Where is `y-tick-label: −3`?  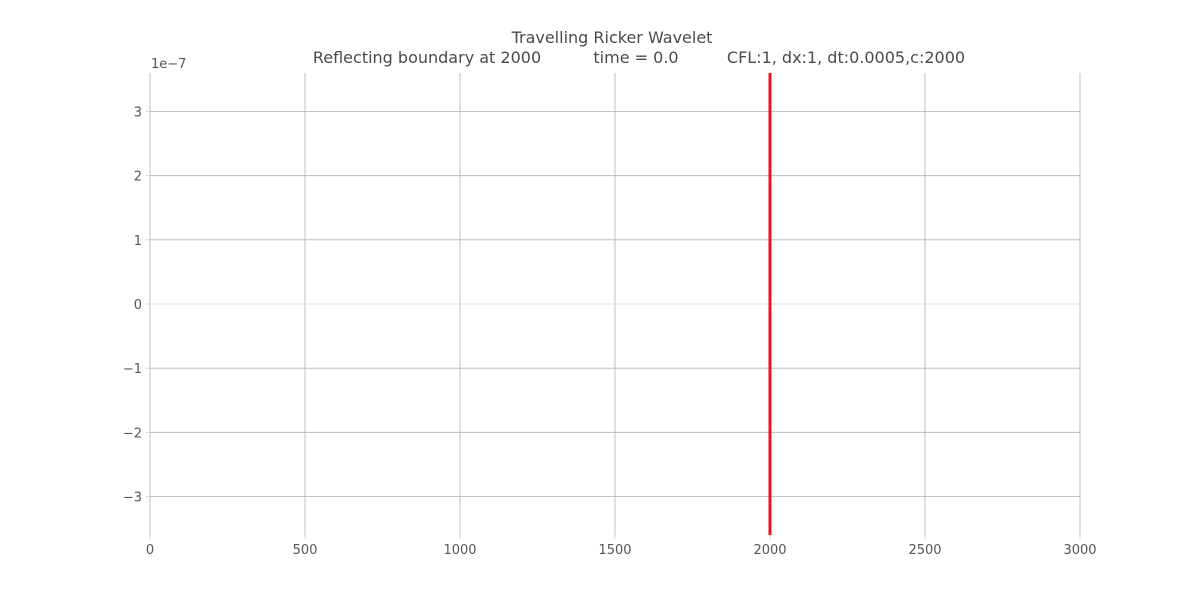 y-tick-label: −3 is located at coordinates (132, 498).